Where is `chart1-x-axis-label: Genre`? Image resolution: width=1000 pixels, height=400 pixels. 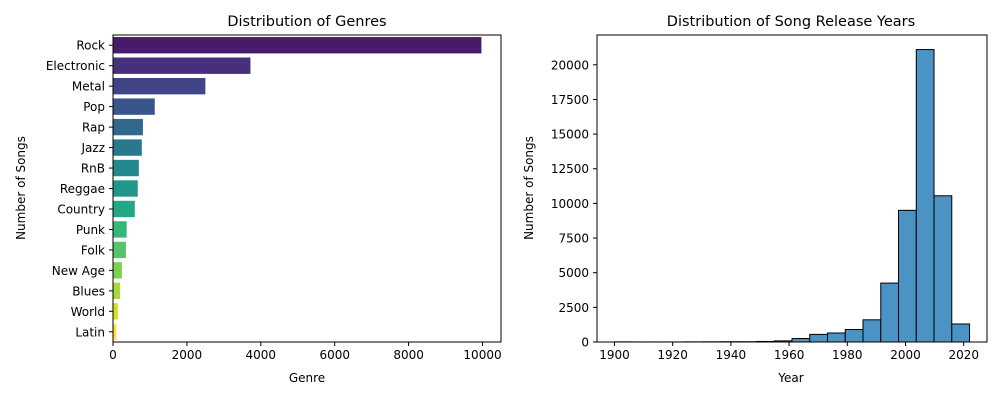 chart1-x-axis-label: Genre is located at coordinates (307, 378).